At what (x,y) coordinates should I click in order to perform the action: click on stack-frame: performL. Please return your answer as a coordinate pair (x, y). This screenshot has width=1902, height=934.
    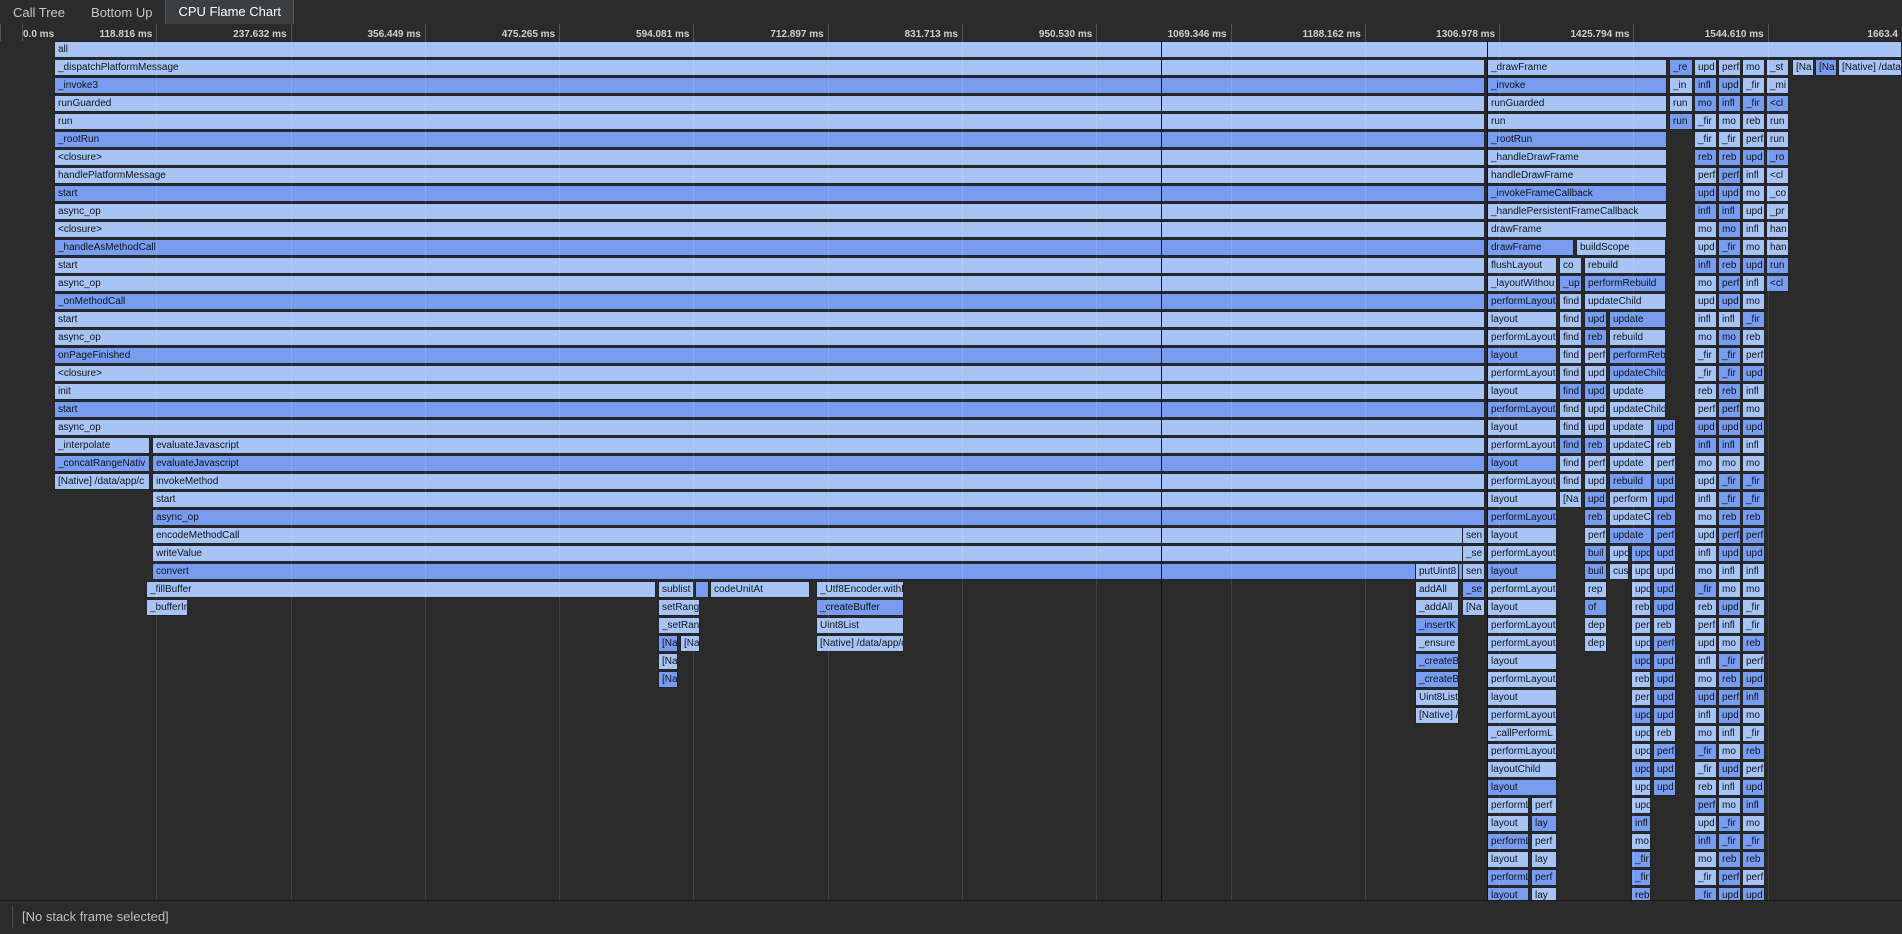
    Looking at the image, I should click on (1508, 841).